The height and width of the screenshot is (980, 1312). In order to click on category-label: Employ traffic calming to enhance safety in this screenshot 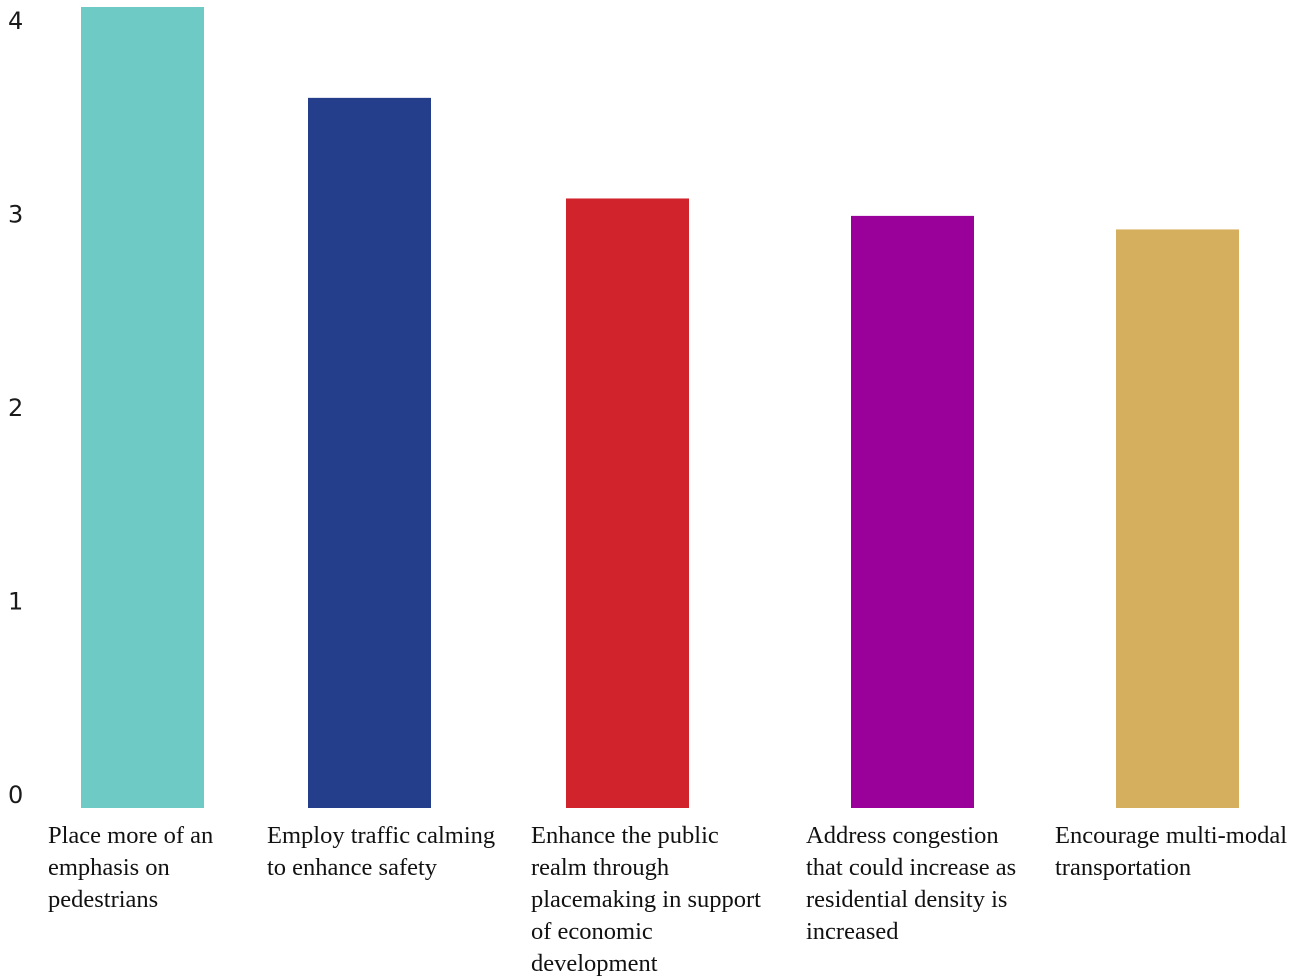, I will do `click(381, 851)`.